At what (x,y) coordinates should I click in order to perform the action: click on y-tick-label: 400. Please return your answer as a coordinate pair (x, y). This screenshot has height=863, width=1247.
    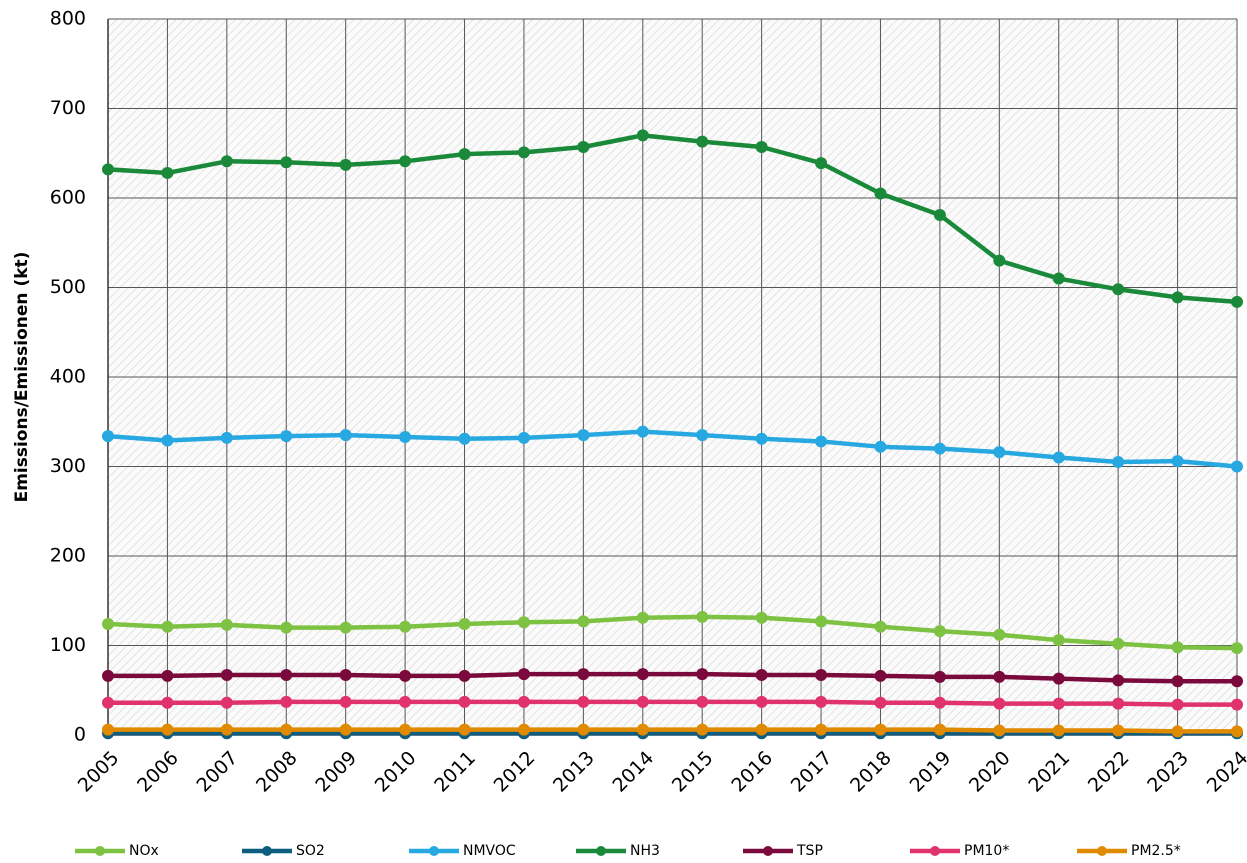
    Looking at the image, I should click on (68, 377).